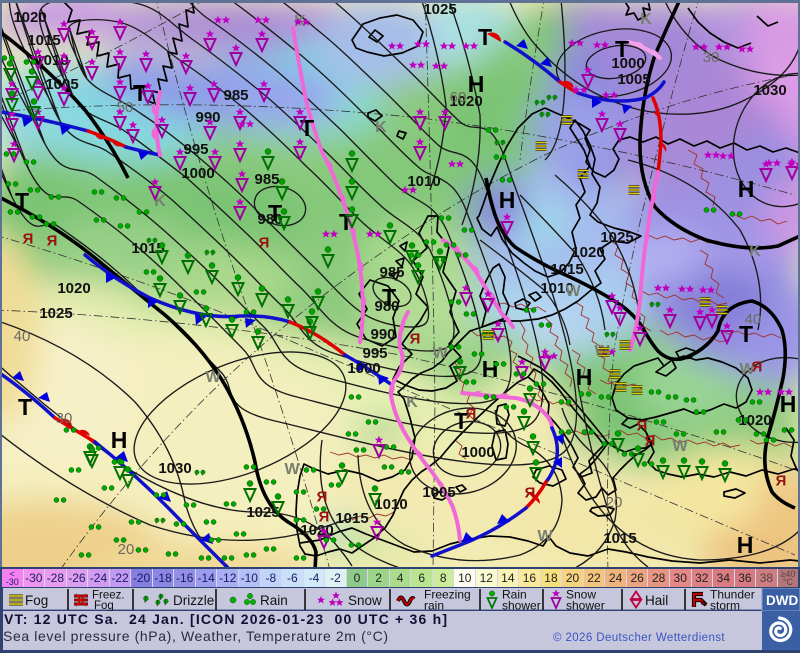 This screenshot has height=653, width=800. I want to click on svg-text: rain, so click(434, 605).